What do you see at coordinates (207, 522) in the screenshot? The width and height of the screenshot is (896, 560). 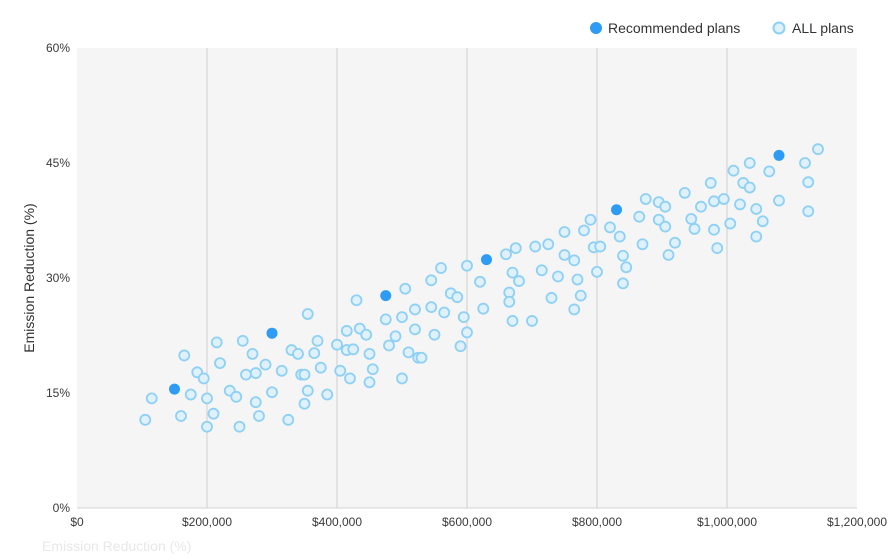 I see `x-tick-label: $200,000` at bounding box center [207, 522].